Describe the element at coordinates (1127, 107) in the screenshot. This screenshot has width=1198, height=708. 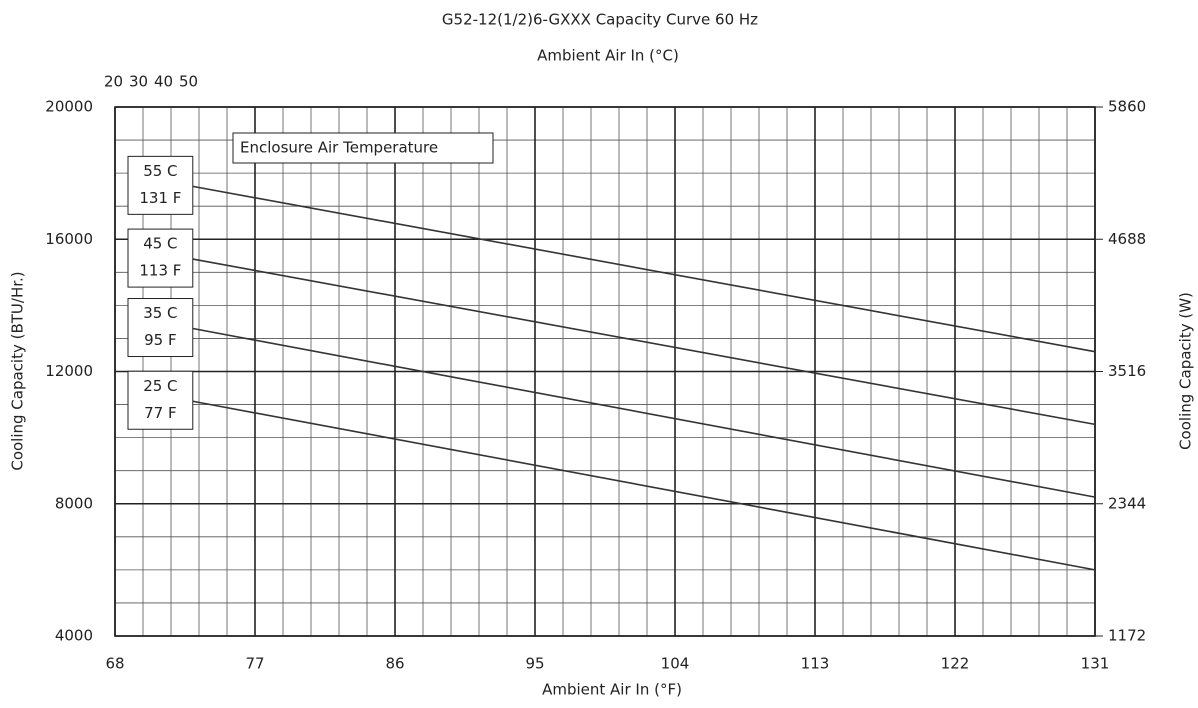
I see `y2-tick-label: 5860` at that location.